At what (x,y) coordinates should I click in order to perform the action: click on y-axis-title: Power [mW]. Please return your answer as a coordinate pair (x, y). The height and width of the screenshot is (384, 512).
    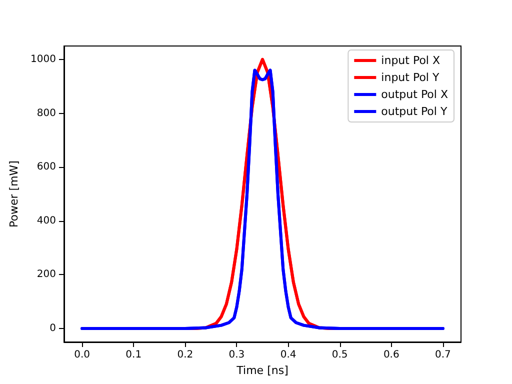
    Looking at the image, I should click on (14, 194).